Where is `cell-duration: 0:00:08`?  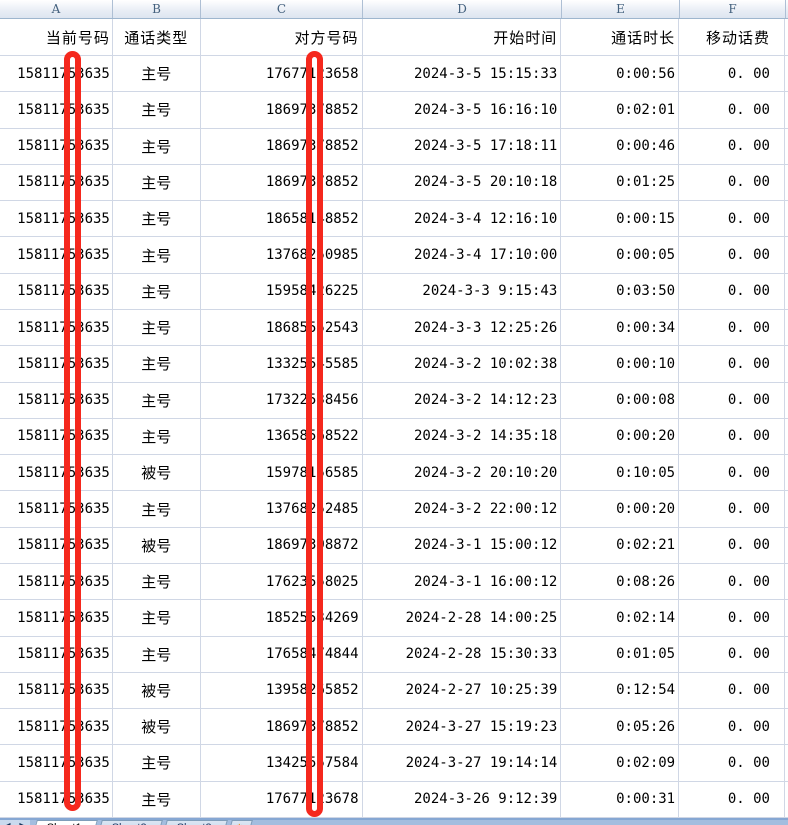 cell-duration: 0:00:08 is located at coordinates (620, 400).